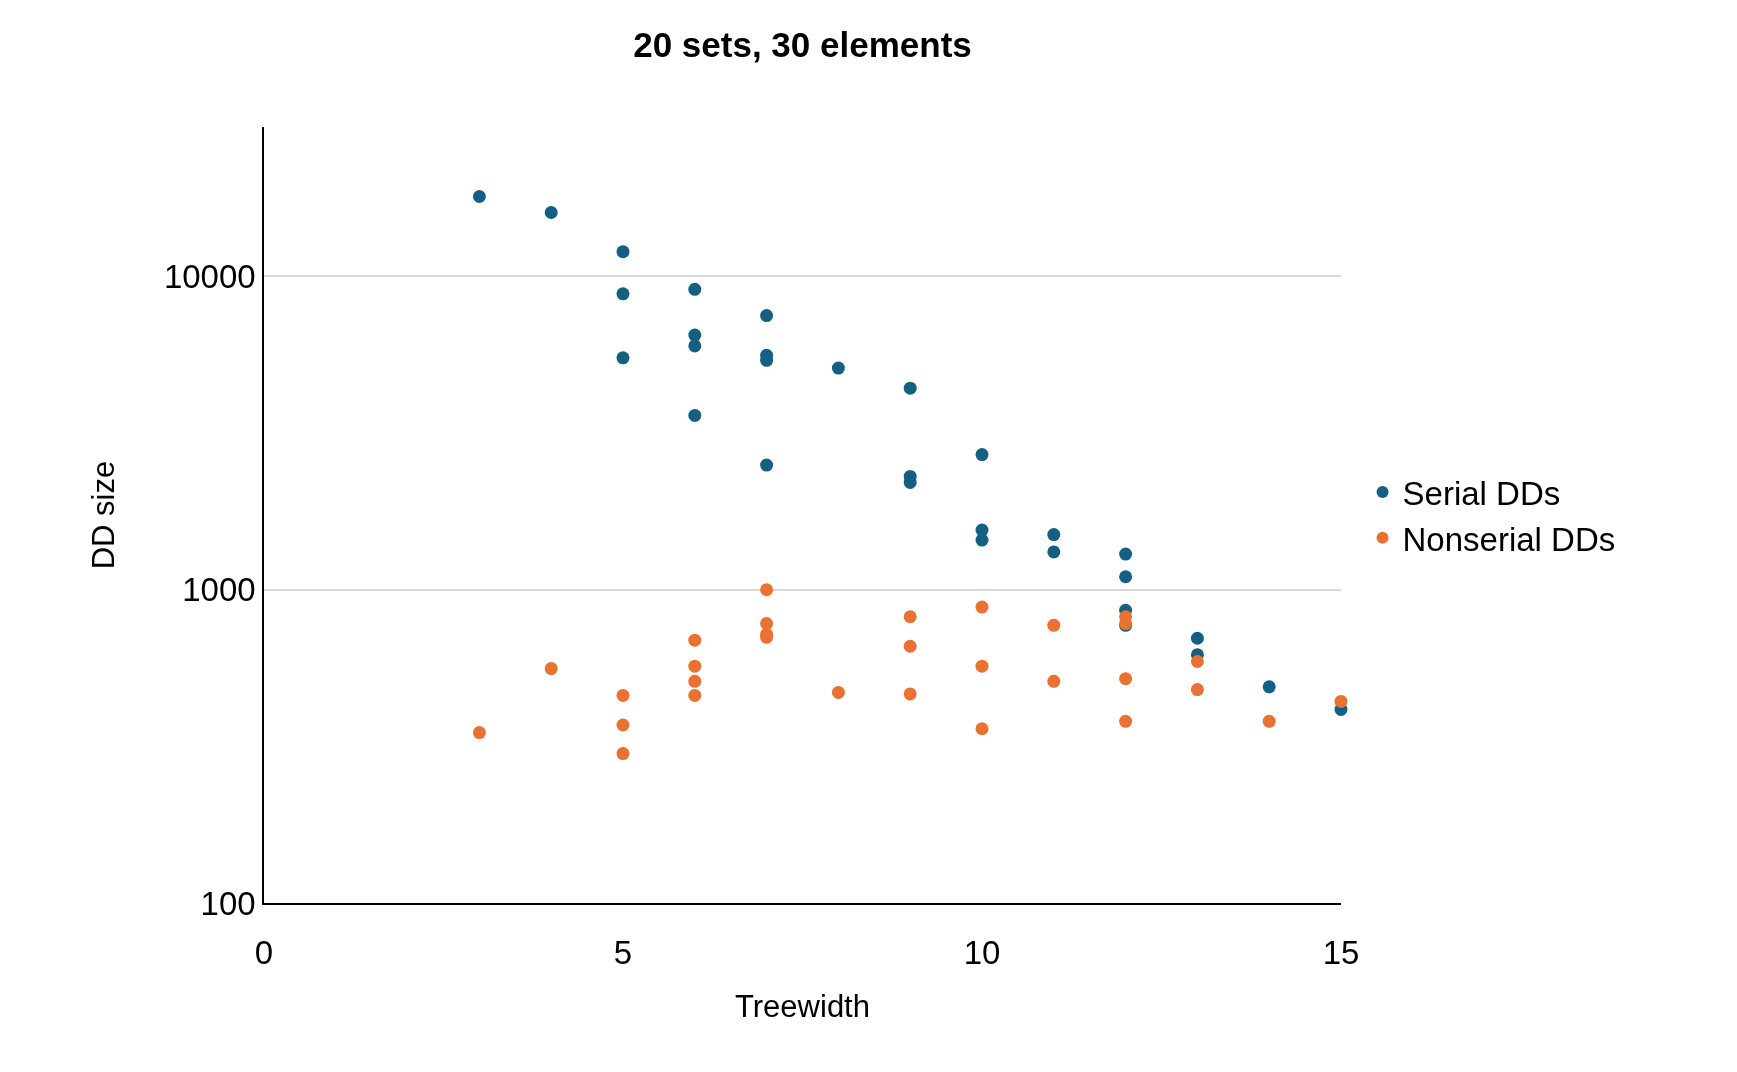 The width and height of the screenshot is (1737, 1072). What do you see at coordinates (802, 1007) in the screenshot?
I see `x-axis-title: Treewidth` at bounding box center [802, 1007].